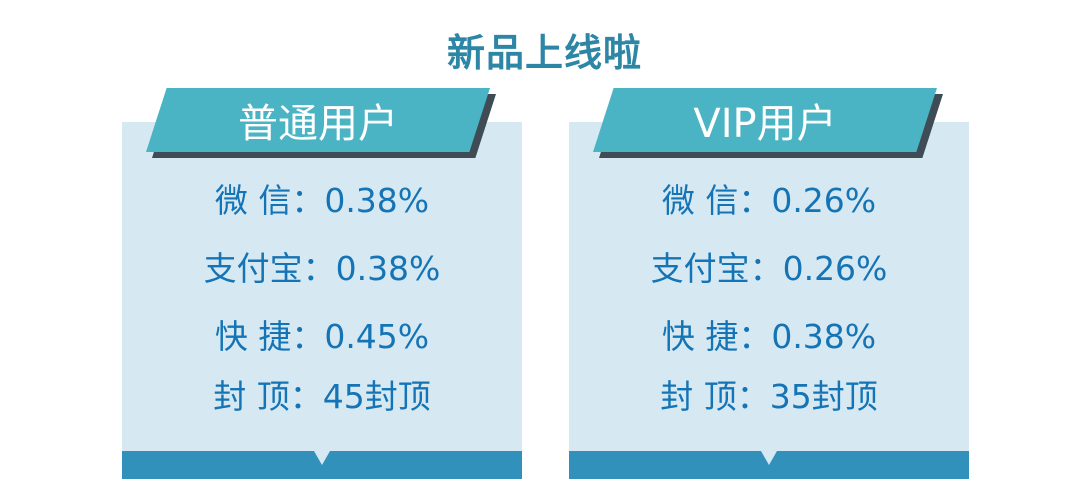 This screenshot has height=503, width=1089. Describe the element at coordinates (769, 200) in the screenshot. I see `rate-row-wechat: 微 信：0.26%` at that location.